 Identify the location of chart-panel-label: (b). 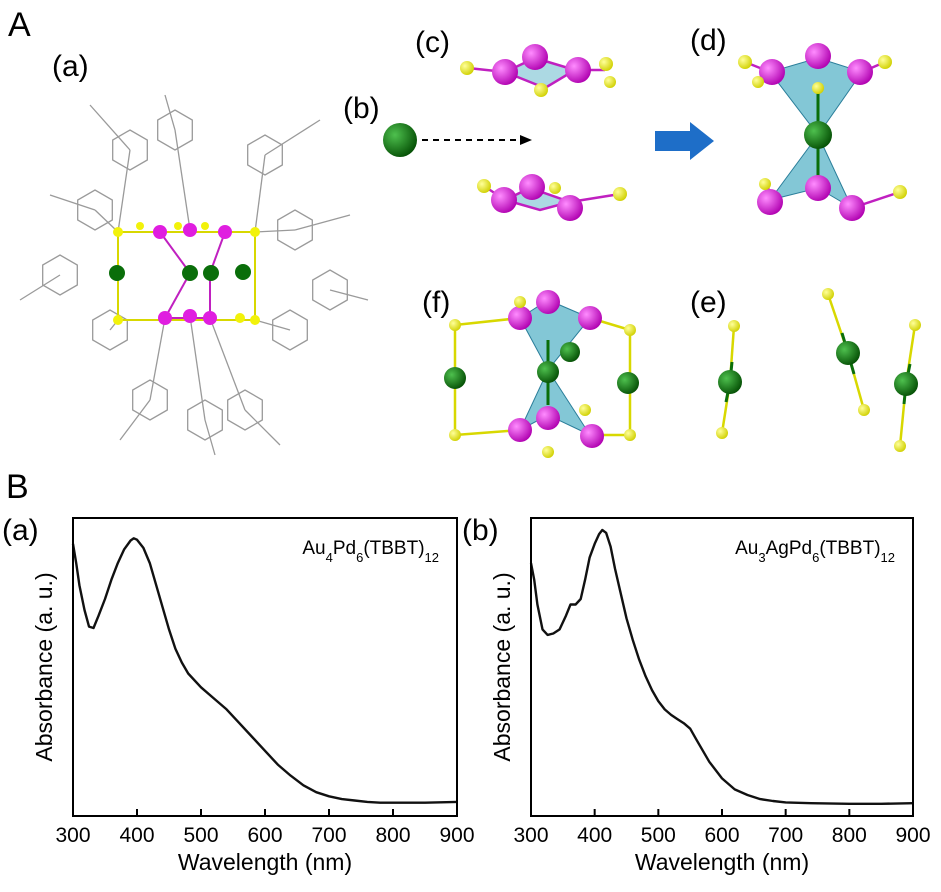
(480, 530).